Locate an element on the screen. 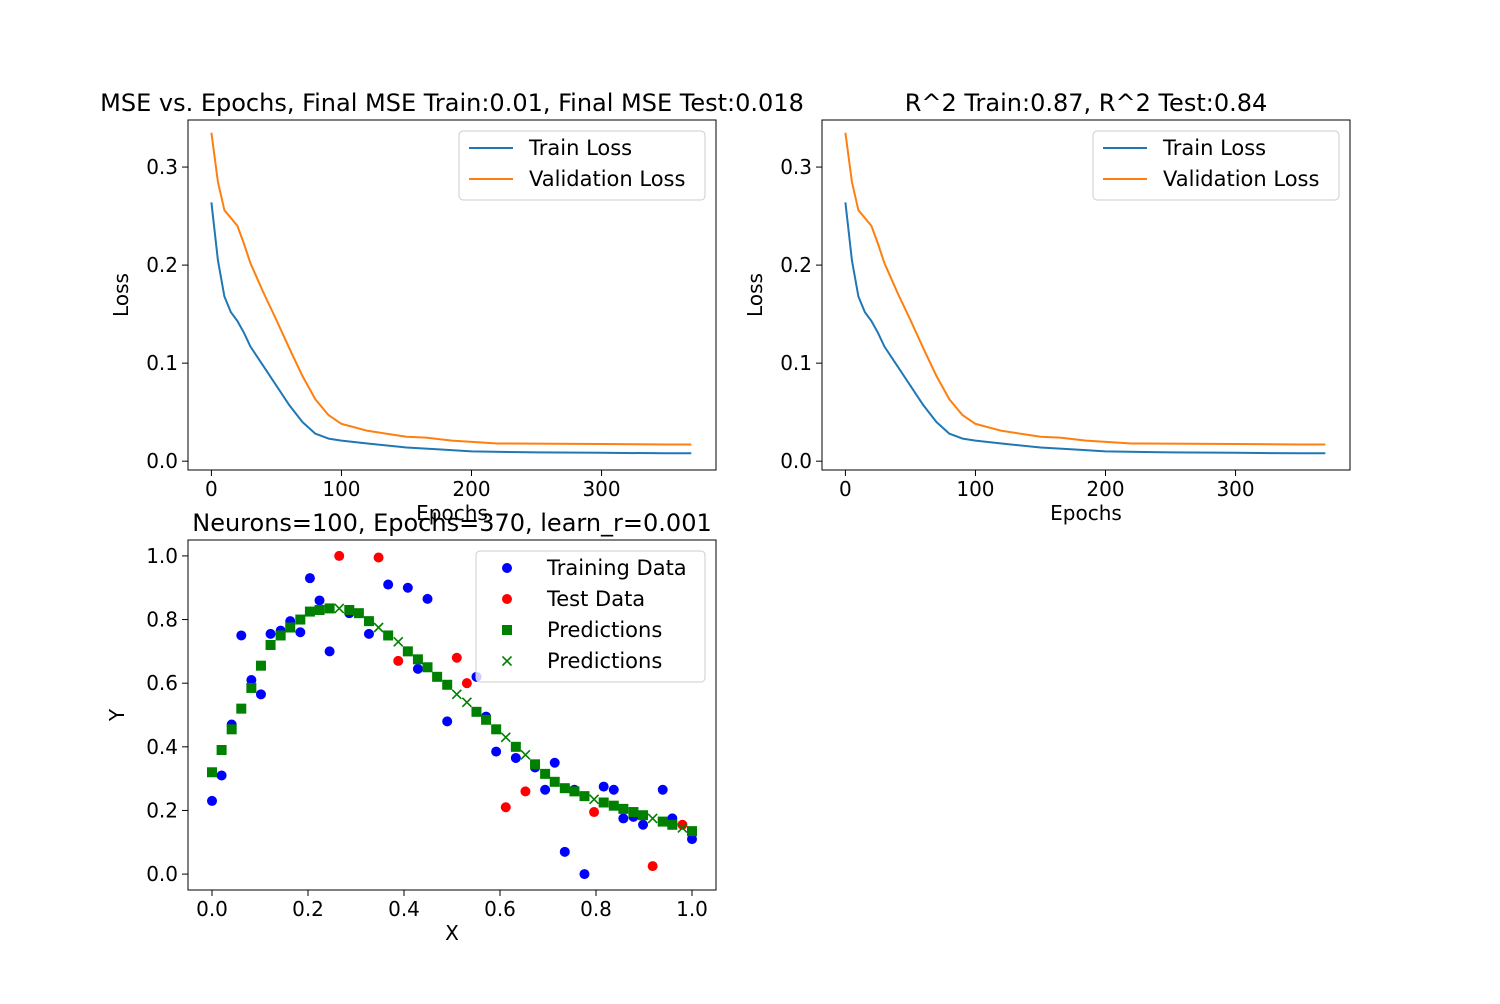 Image resolution: width=1500 pixels, height=1004 pixels. x-tick-label: 1.0 is located at coordinates (692, 909).